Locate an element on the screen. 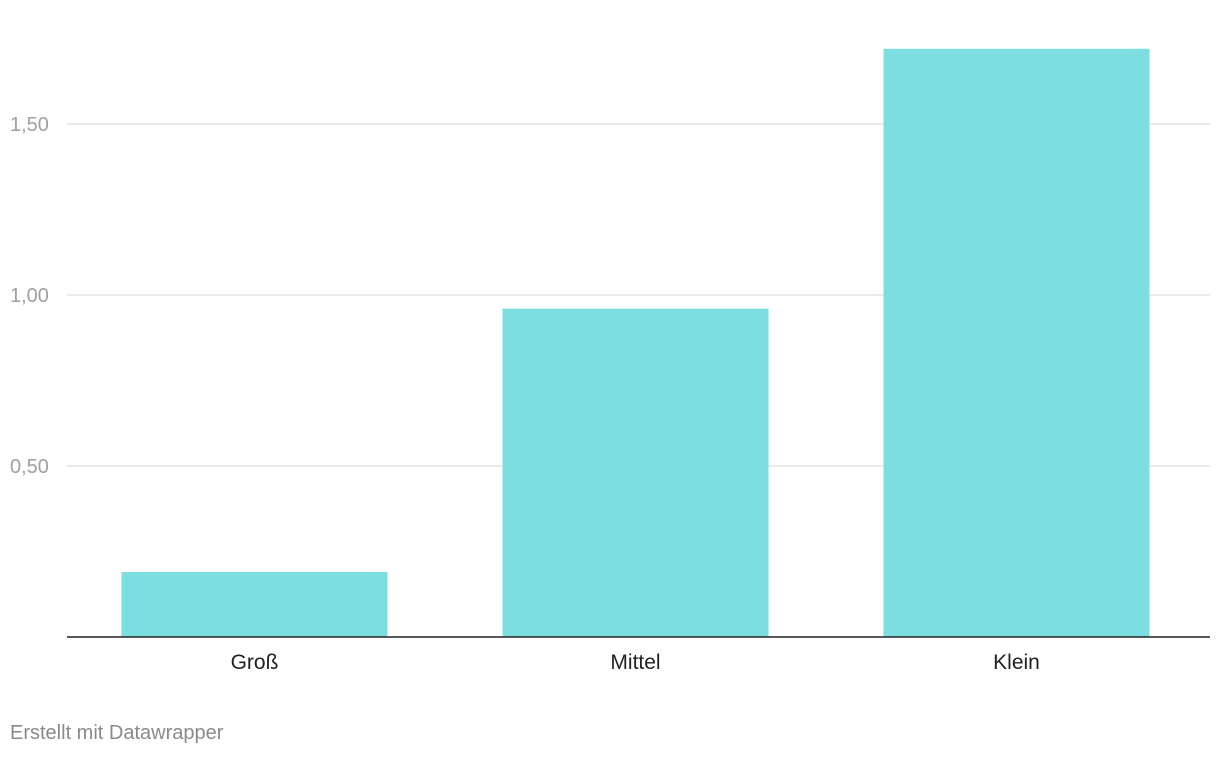 Image resolution: width=1220 pixels, height=758 pixels. x-tick-label: Klein is located at coordinates (1016, 662).